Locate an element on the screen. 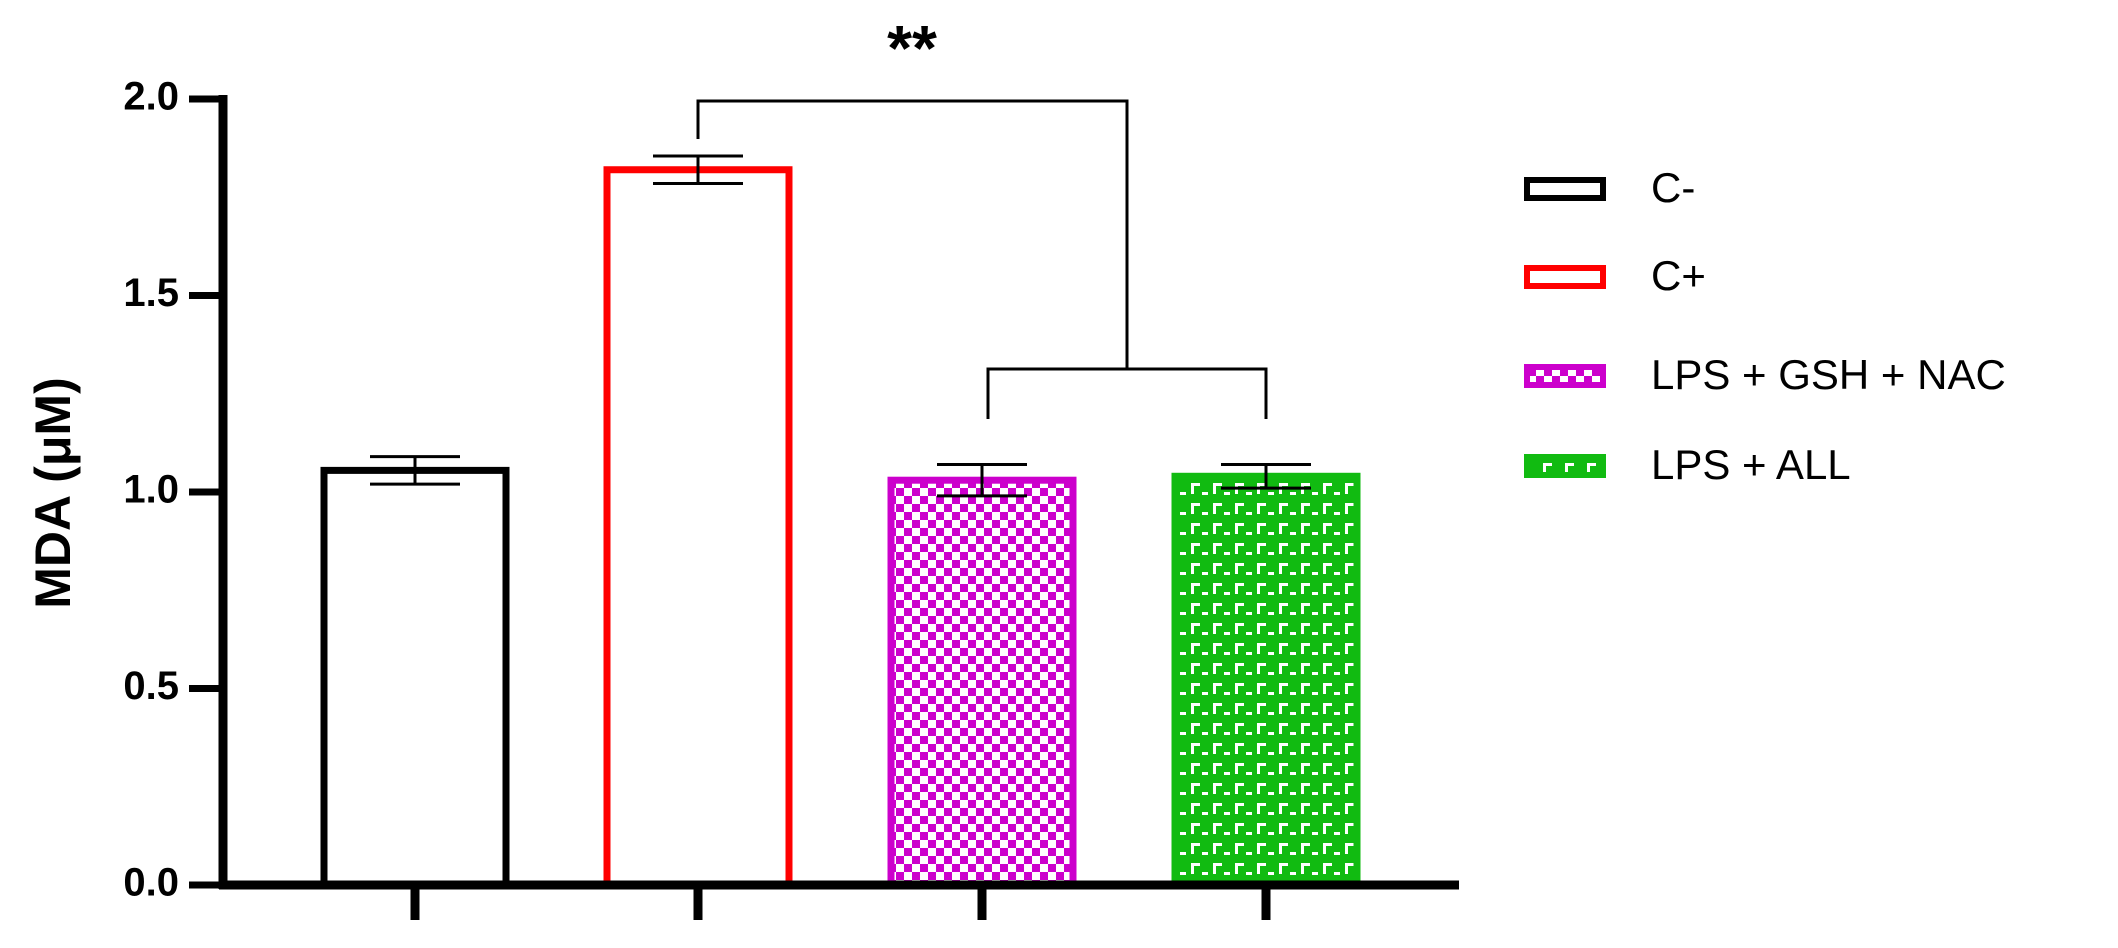 The width and height of the screenshot is (2118, 948). legend-label: LPS + GSH + NAC is located at coordinates (1828, 374).